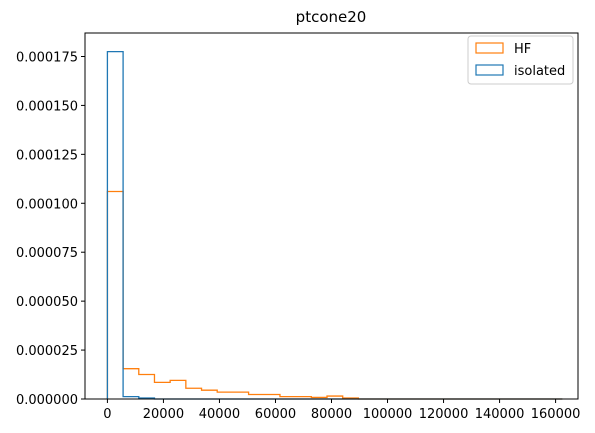  What do you see at coordinates (47, 351) in the screenshot?
I see `y-tick-label: 0.000025` at bounding box center [47, 351].